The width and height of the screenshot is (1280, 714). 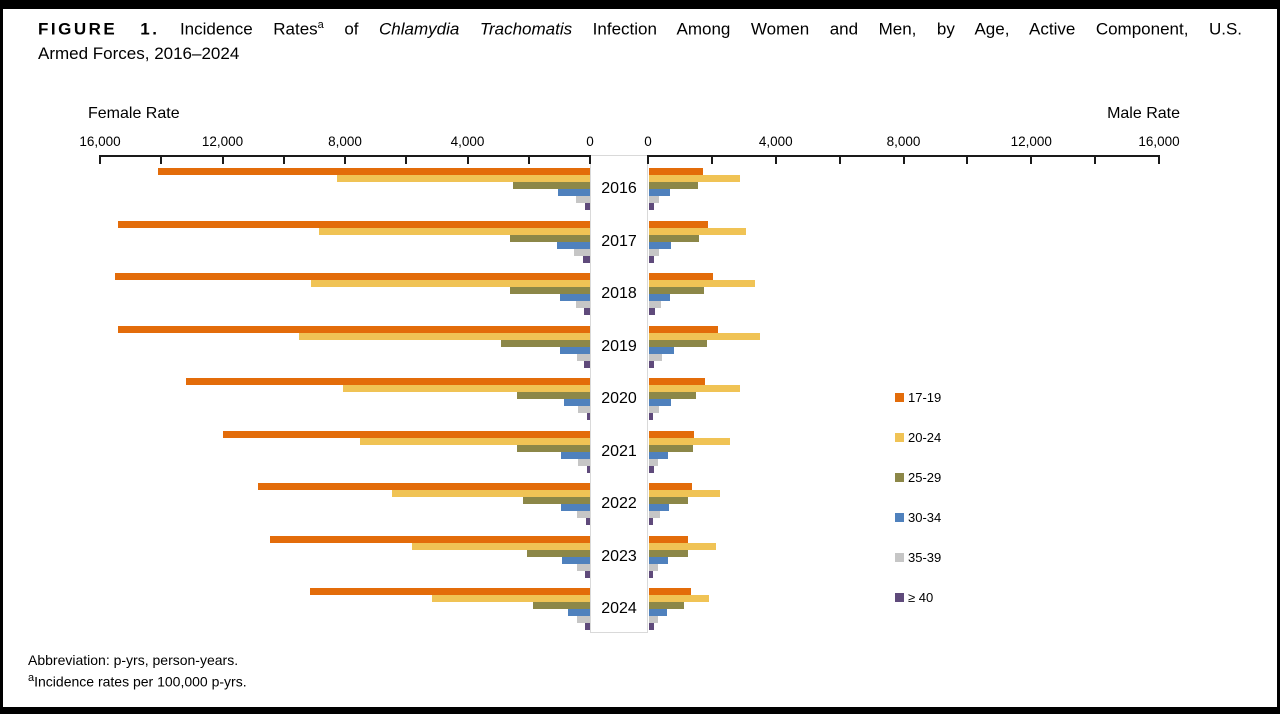 What do you see at coordinates (590, 141) in the screenshot?
I see `female-axis-tick-label: 0` at bounding box center [590, 141].